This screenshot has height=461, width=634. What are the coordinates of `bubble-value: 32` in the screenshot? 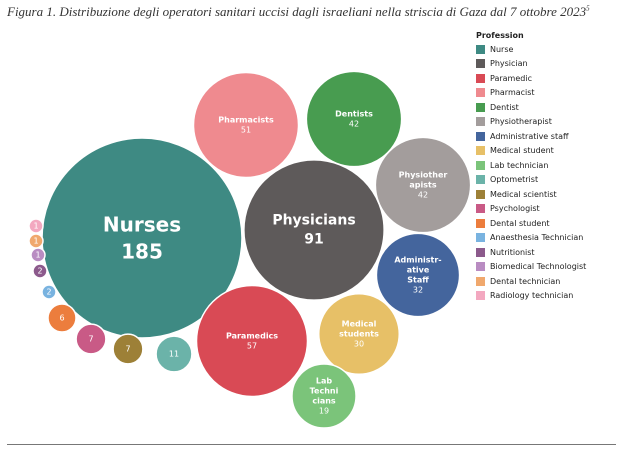 It's located at (418, 290).